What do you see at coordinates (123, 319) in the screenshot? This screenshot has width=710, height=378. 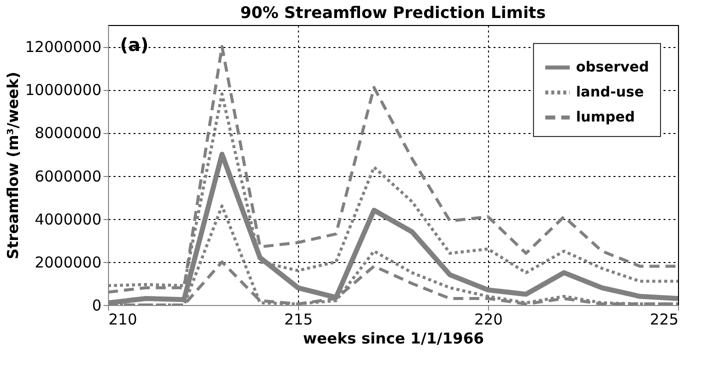 I see `x-tick-label: 210` at bounding box center [123, 319].